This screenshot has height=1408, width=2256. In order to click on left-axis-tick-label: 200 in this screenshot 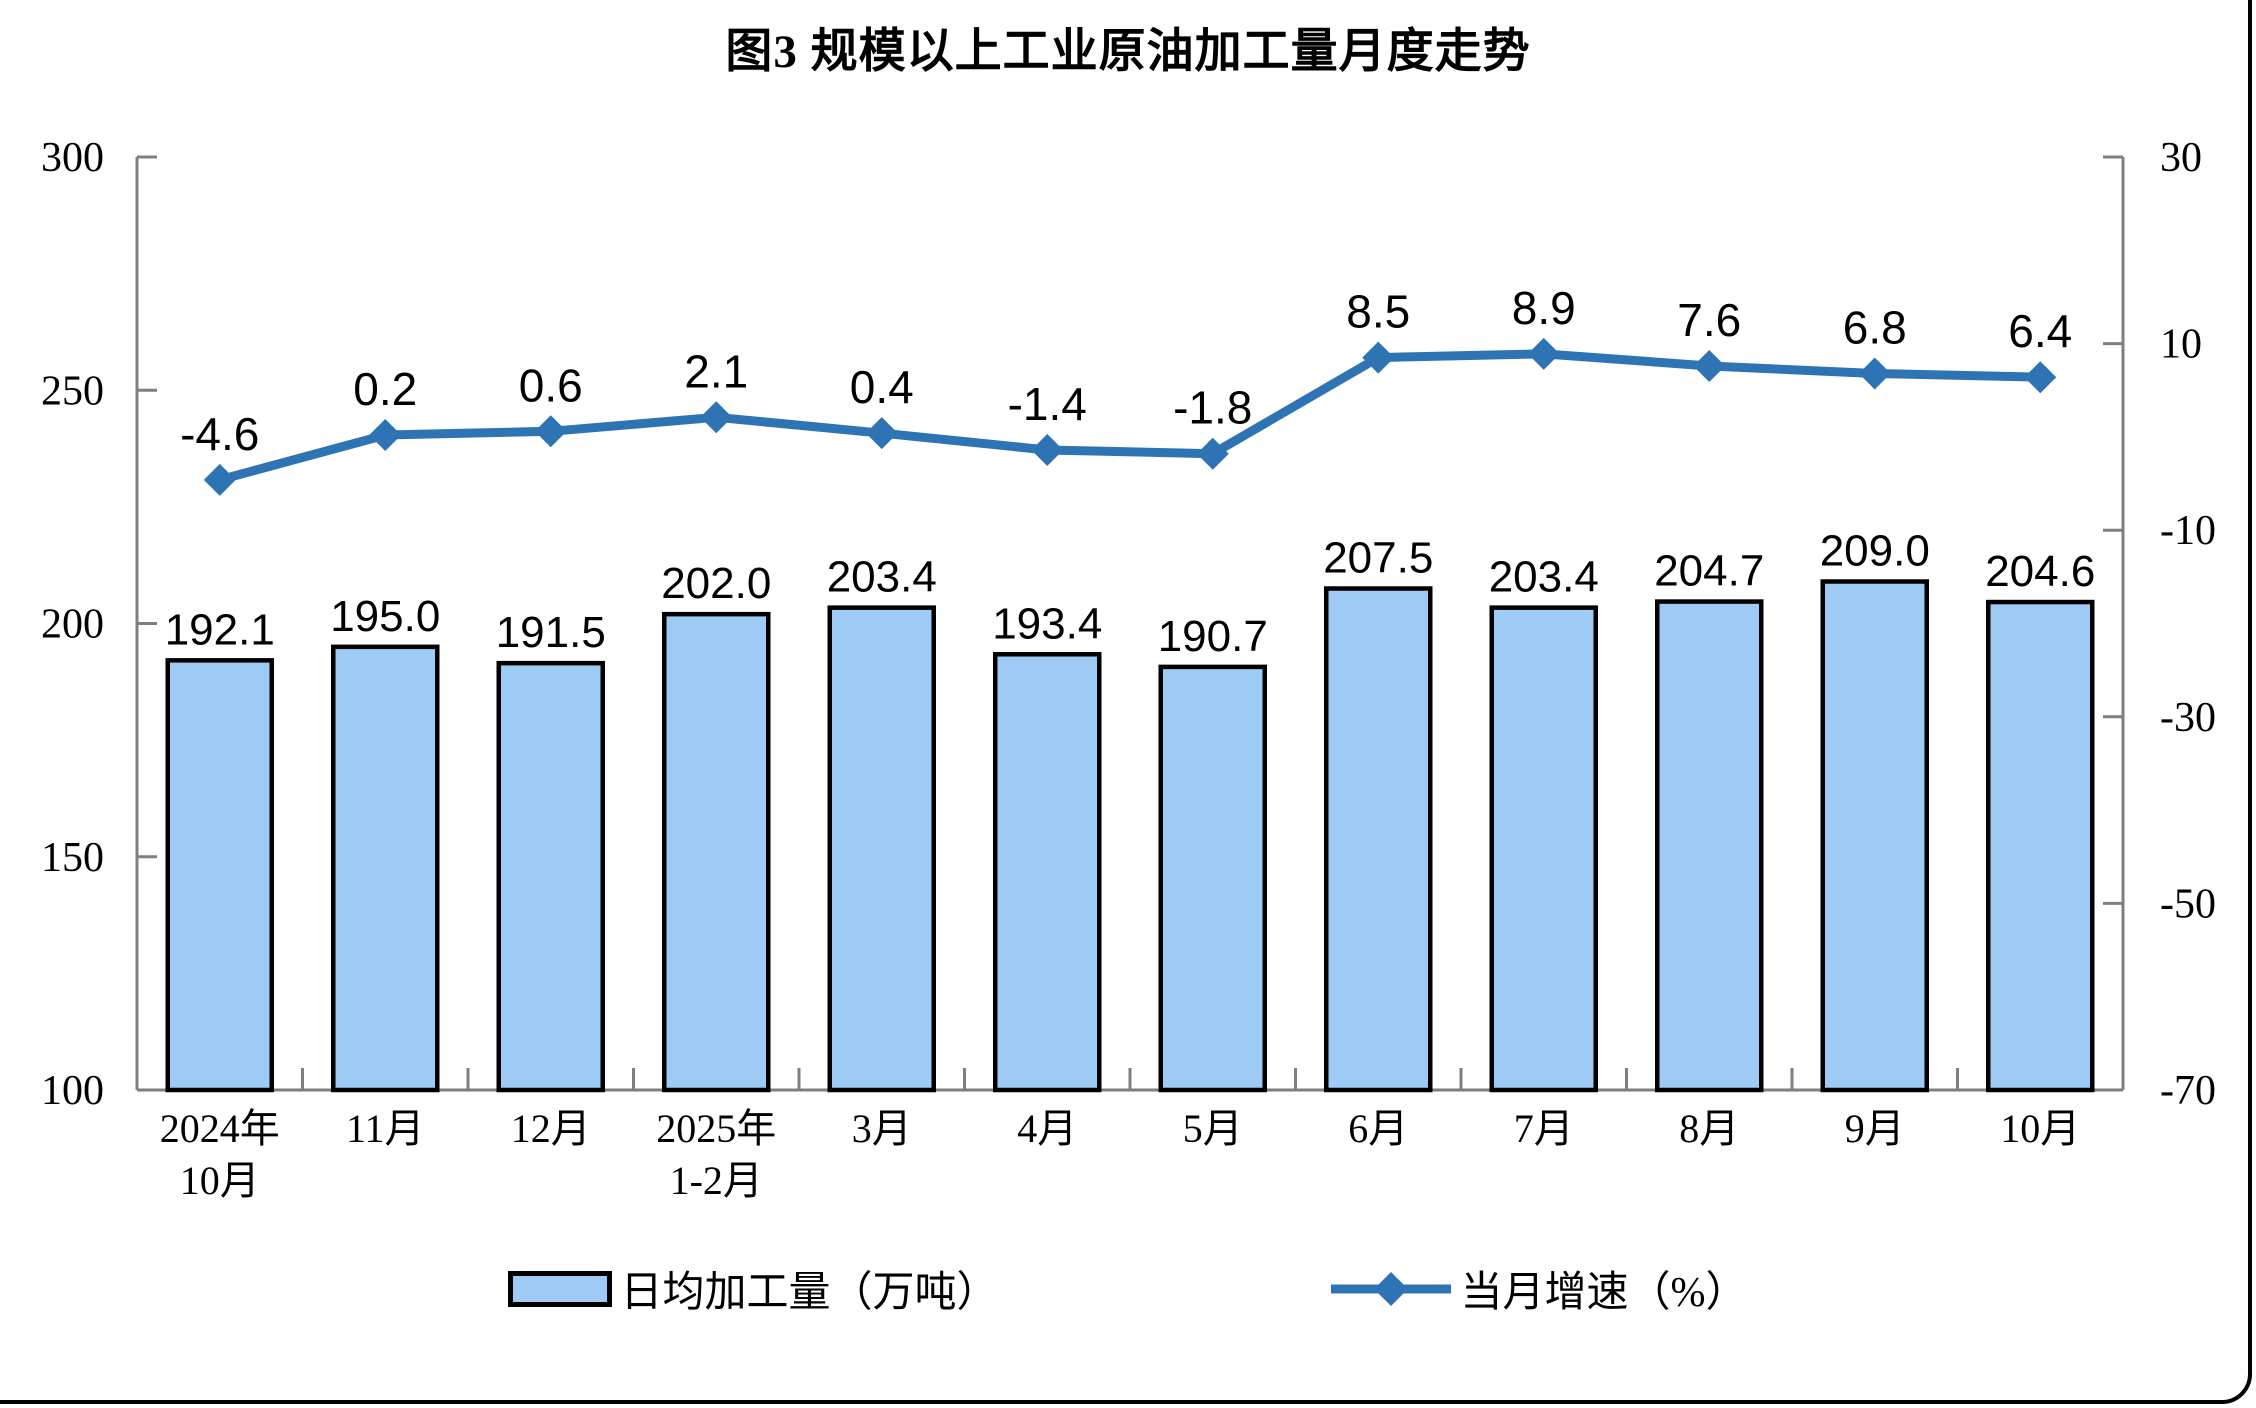, I will do `click(72, 625)`.